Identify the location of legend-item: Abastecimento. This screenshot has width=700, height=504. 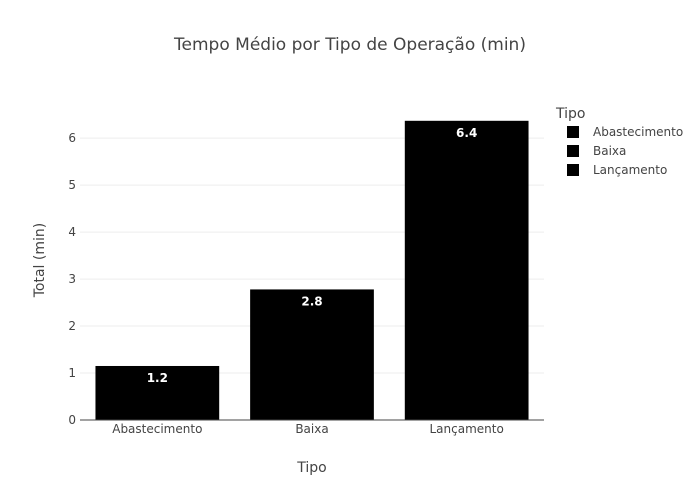
(625, 132).